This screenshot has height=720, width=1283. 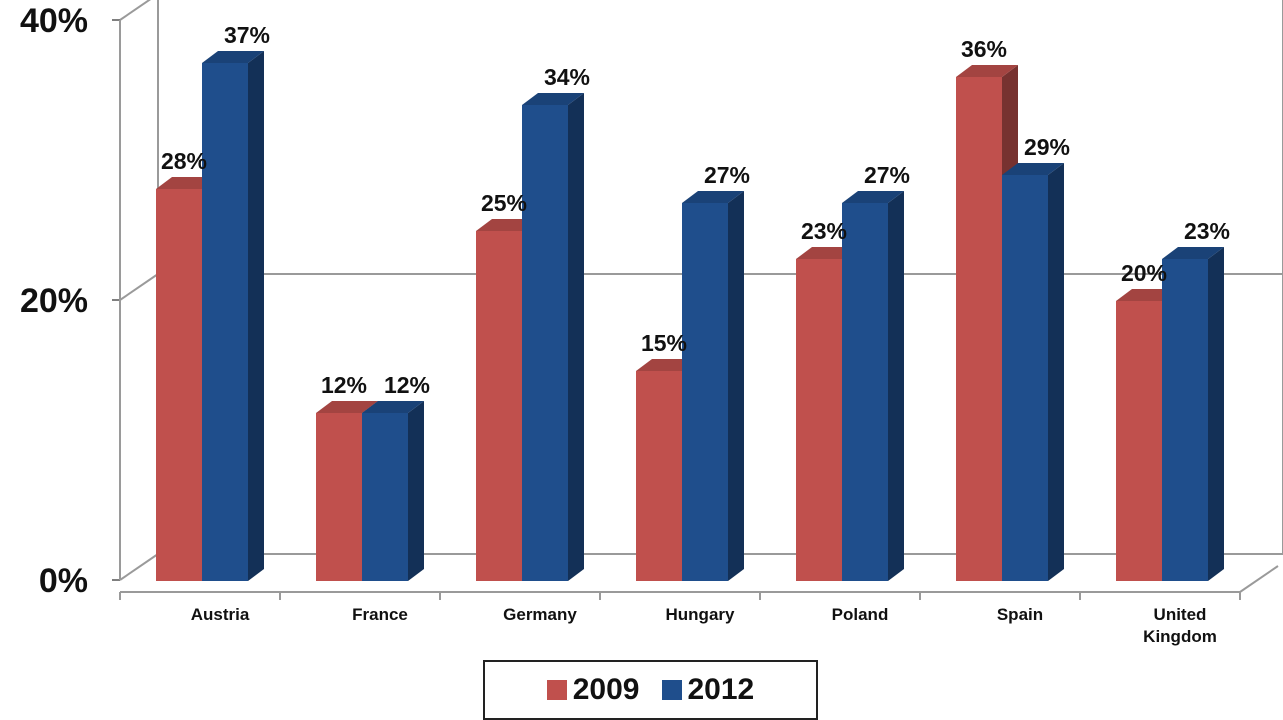 I want to click on y-tick-label: 20%, so click(x=54, y=301).